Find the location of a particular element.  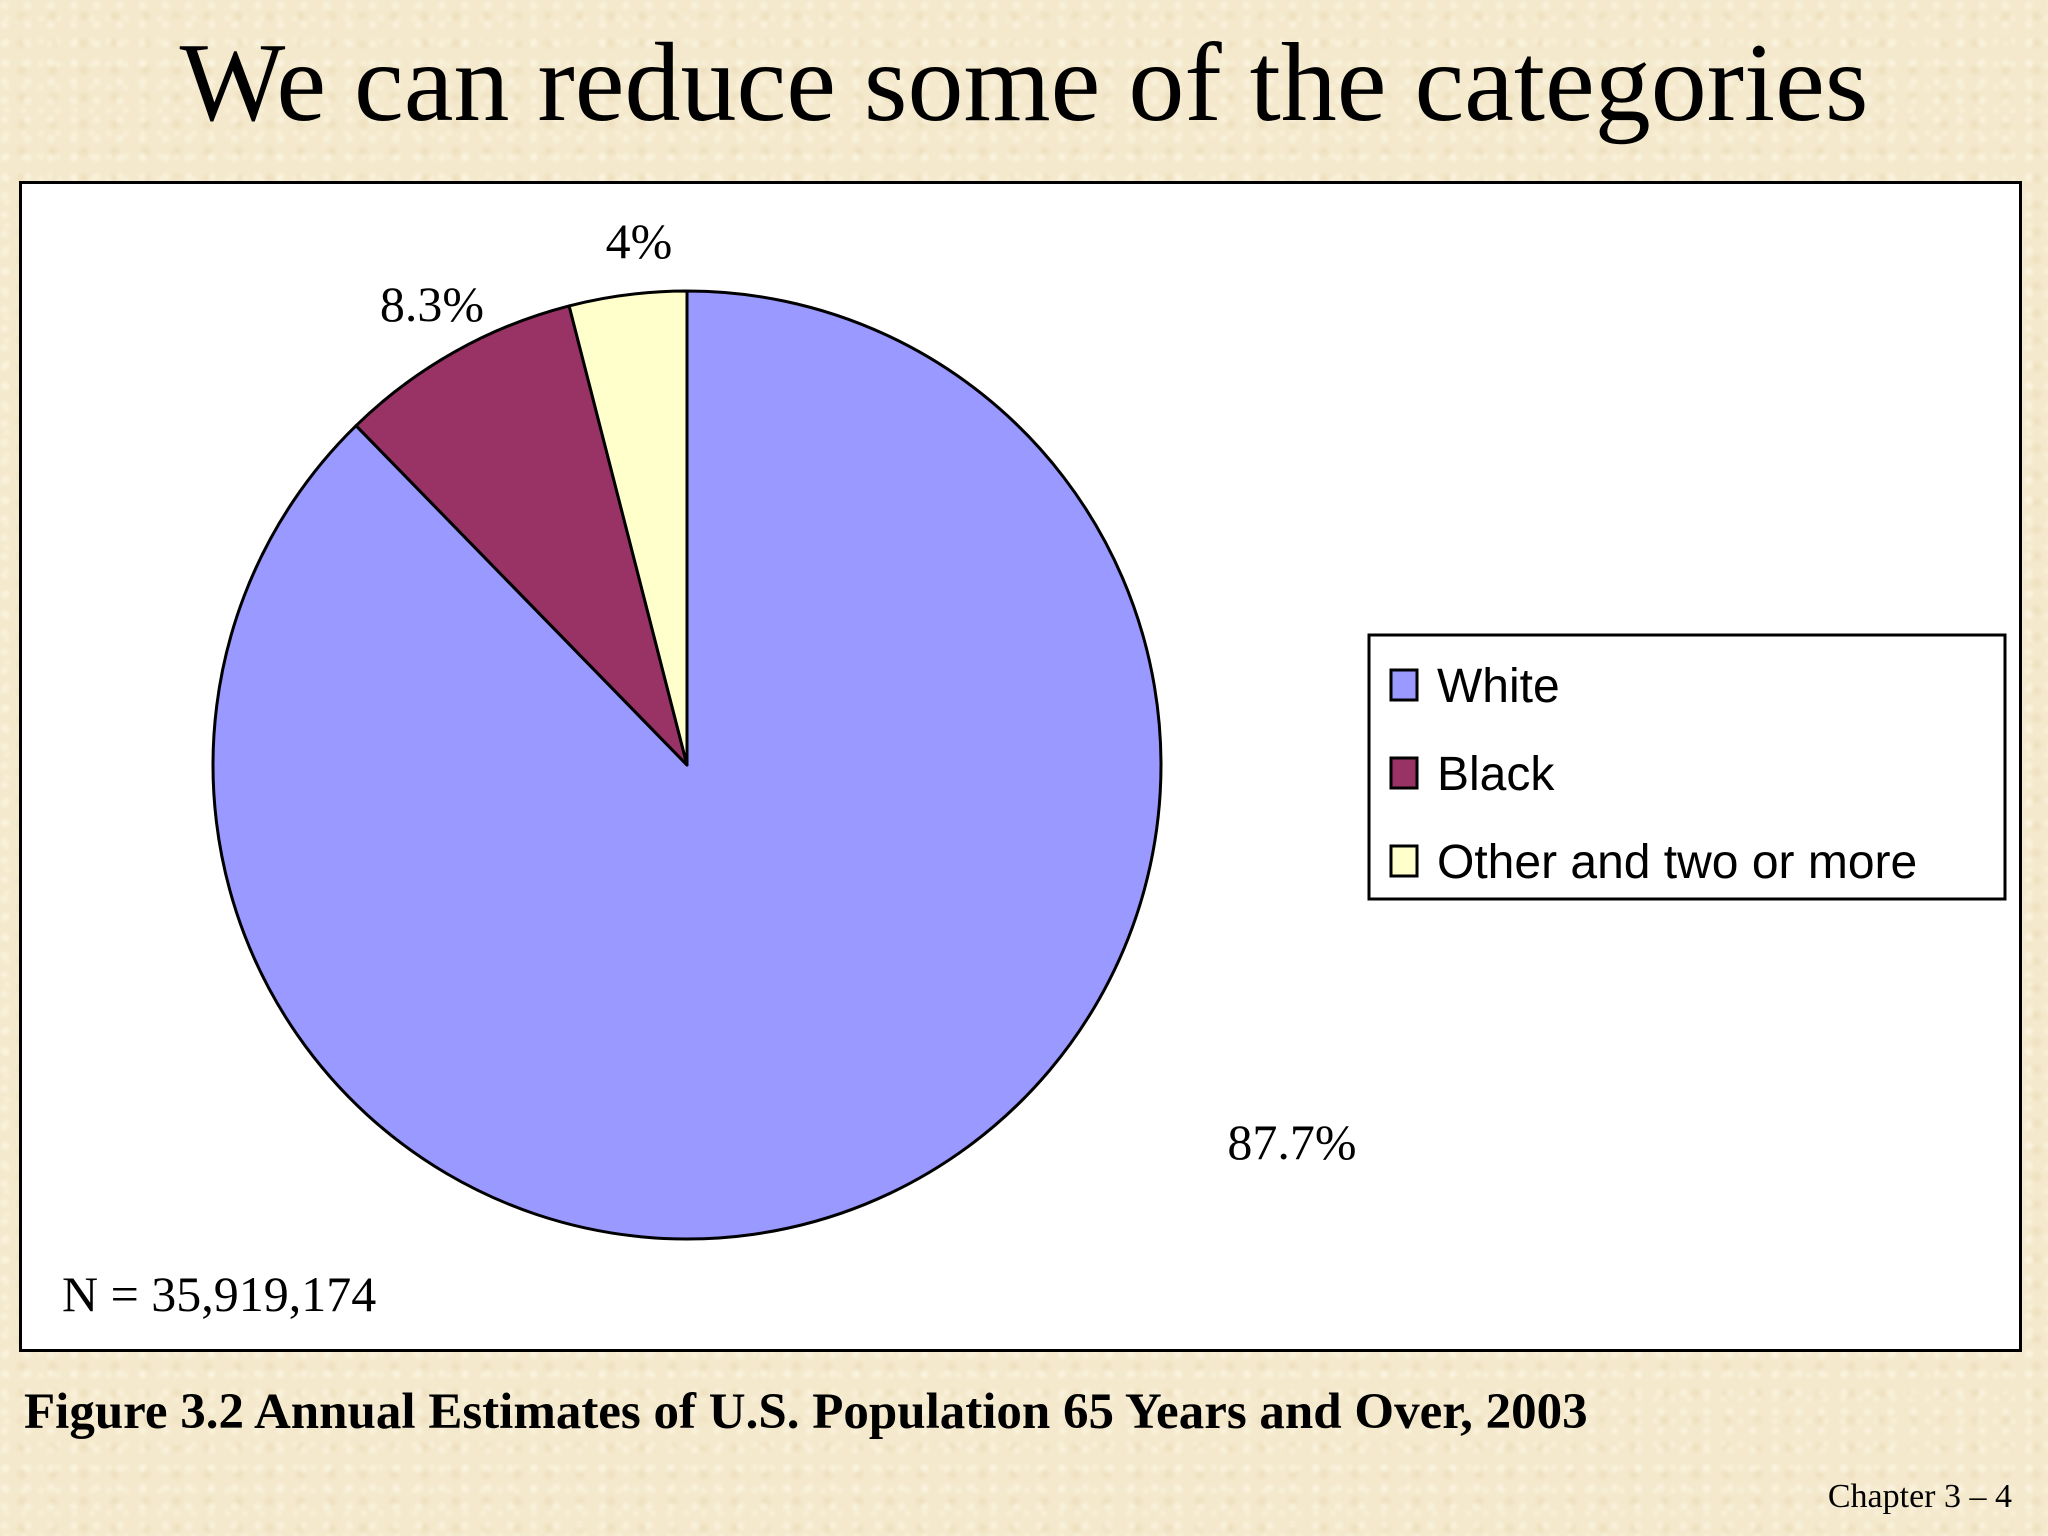

legend-label-white: White is located at coordinates (1498, 686).